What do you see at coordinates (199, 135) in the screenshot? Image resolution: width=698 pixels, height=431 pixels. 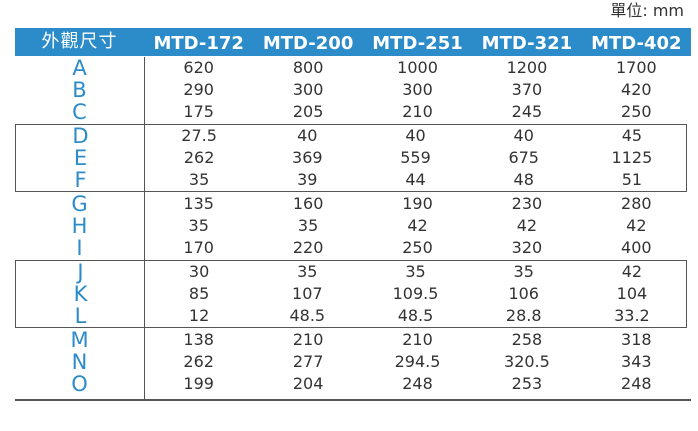 I see `table-cell: 27.5` at bounding box center [199, 135].